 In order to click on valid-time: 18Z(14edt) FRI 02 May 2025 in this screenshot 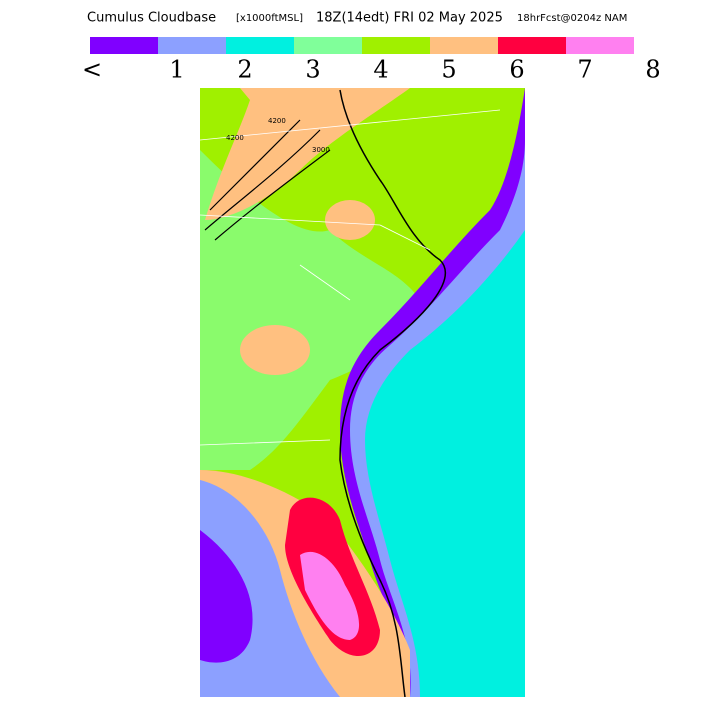, I will do `click(409, 18)`.